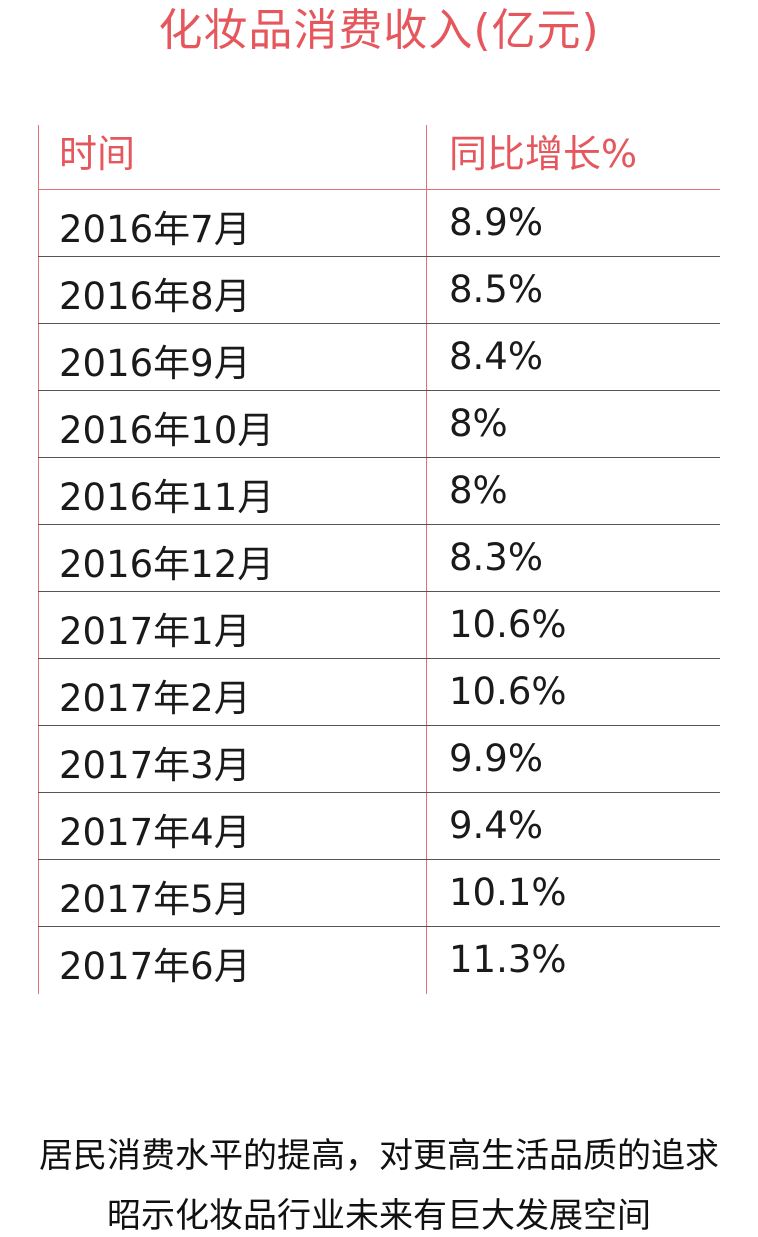  I want to click on table-row: 2016年10月 8%, so click(379, 424).